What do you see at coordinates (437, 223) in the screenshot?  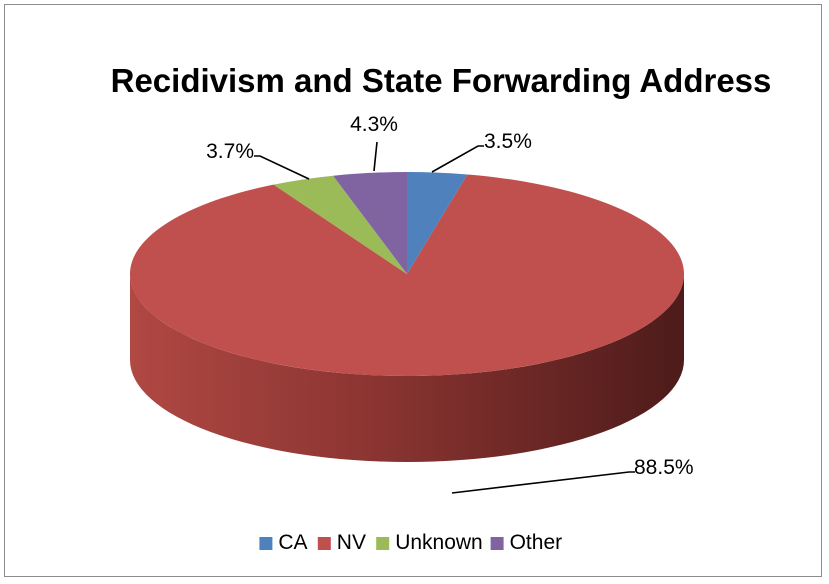 I see `pie-slice-ca` at bounding box center [437, 223].